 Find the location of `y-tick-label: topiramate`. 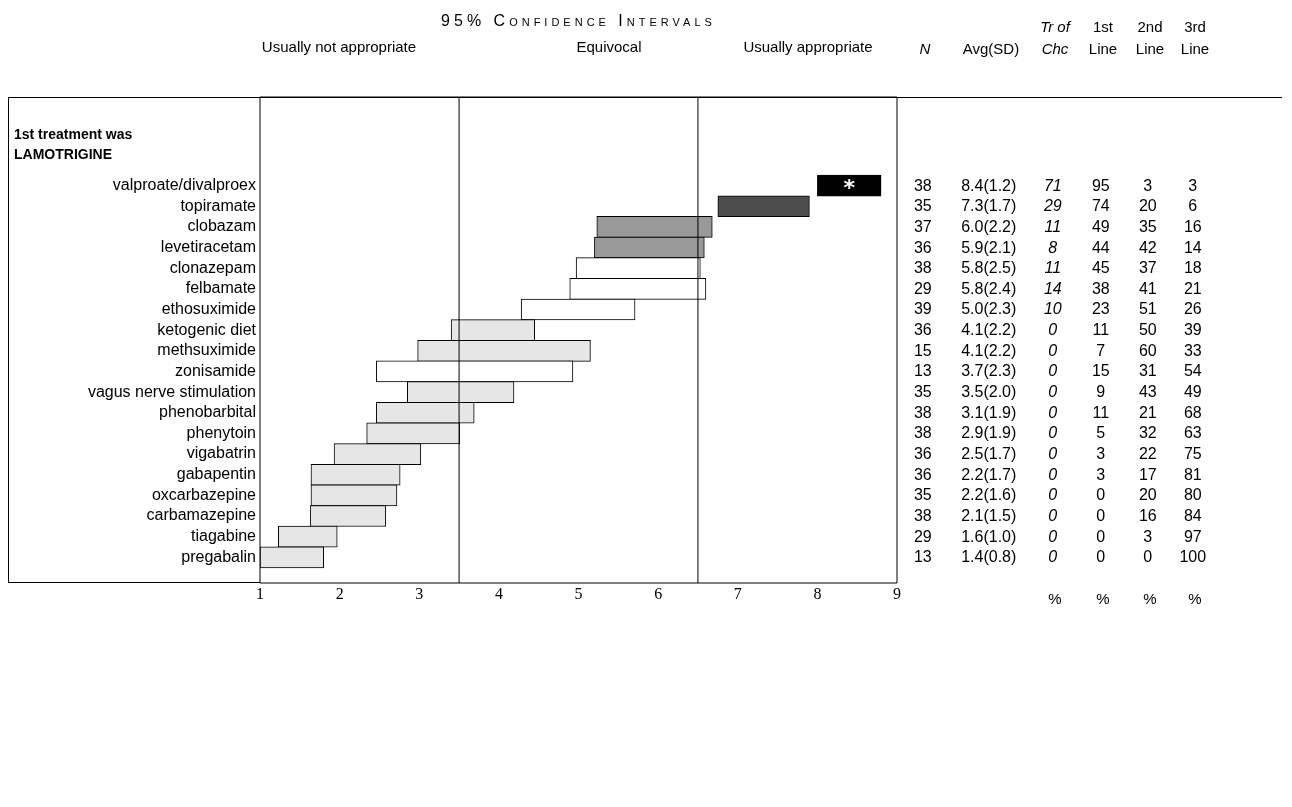

y-tick-label: topiramate is located at coordinates (218, 205).